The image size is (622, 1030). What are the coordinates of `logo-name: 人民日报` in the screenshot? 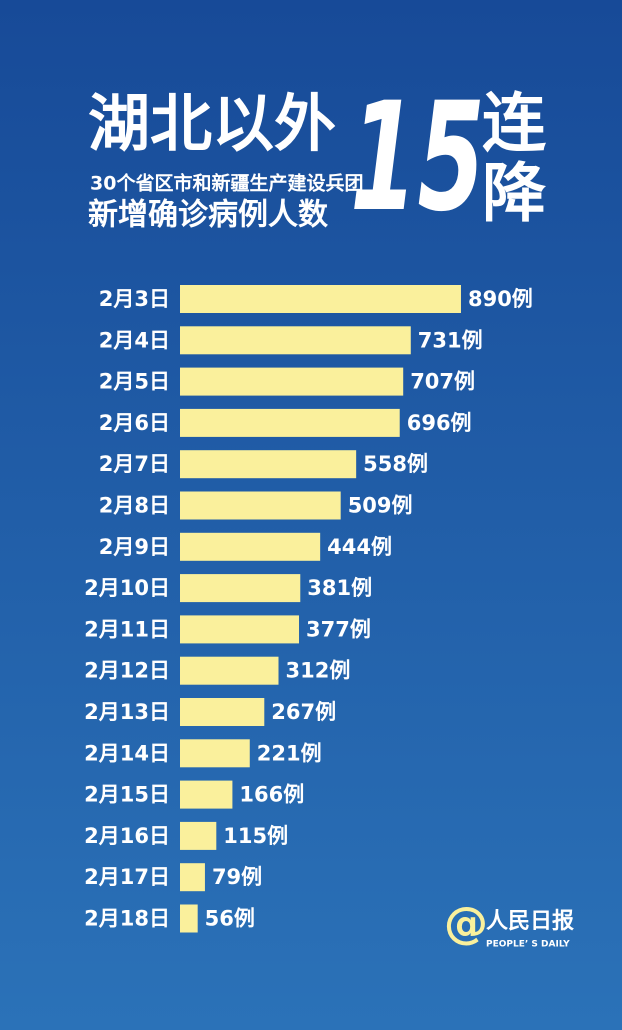 It's located at (530, 921).